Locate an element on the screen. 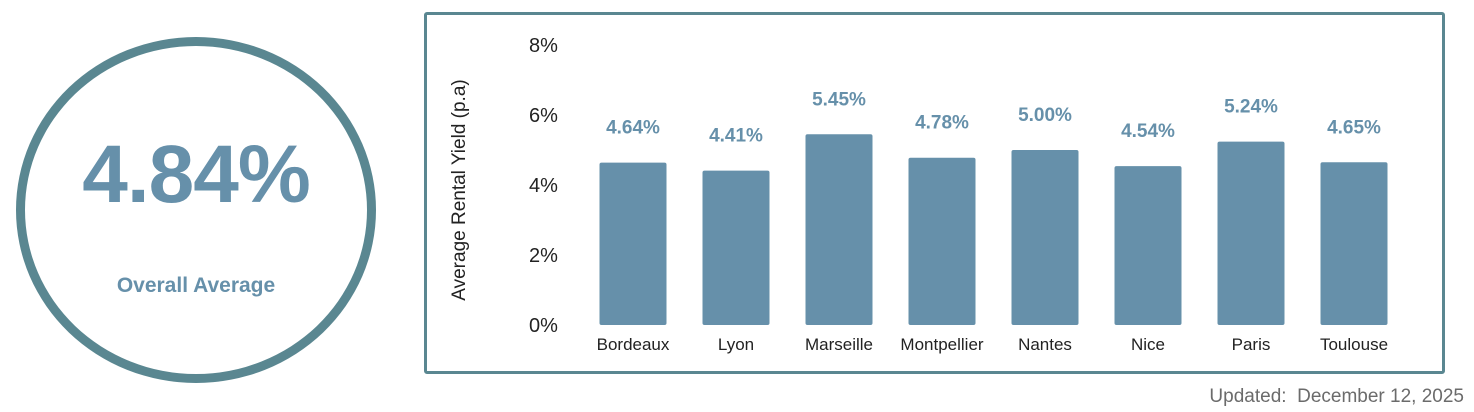 The width and height of the screenshot is (1474, 412). x-tick-label: Montpellier is located at coordinates (941, 344).